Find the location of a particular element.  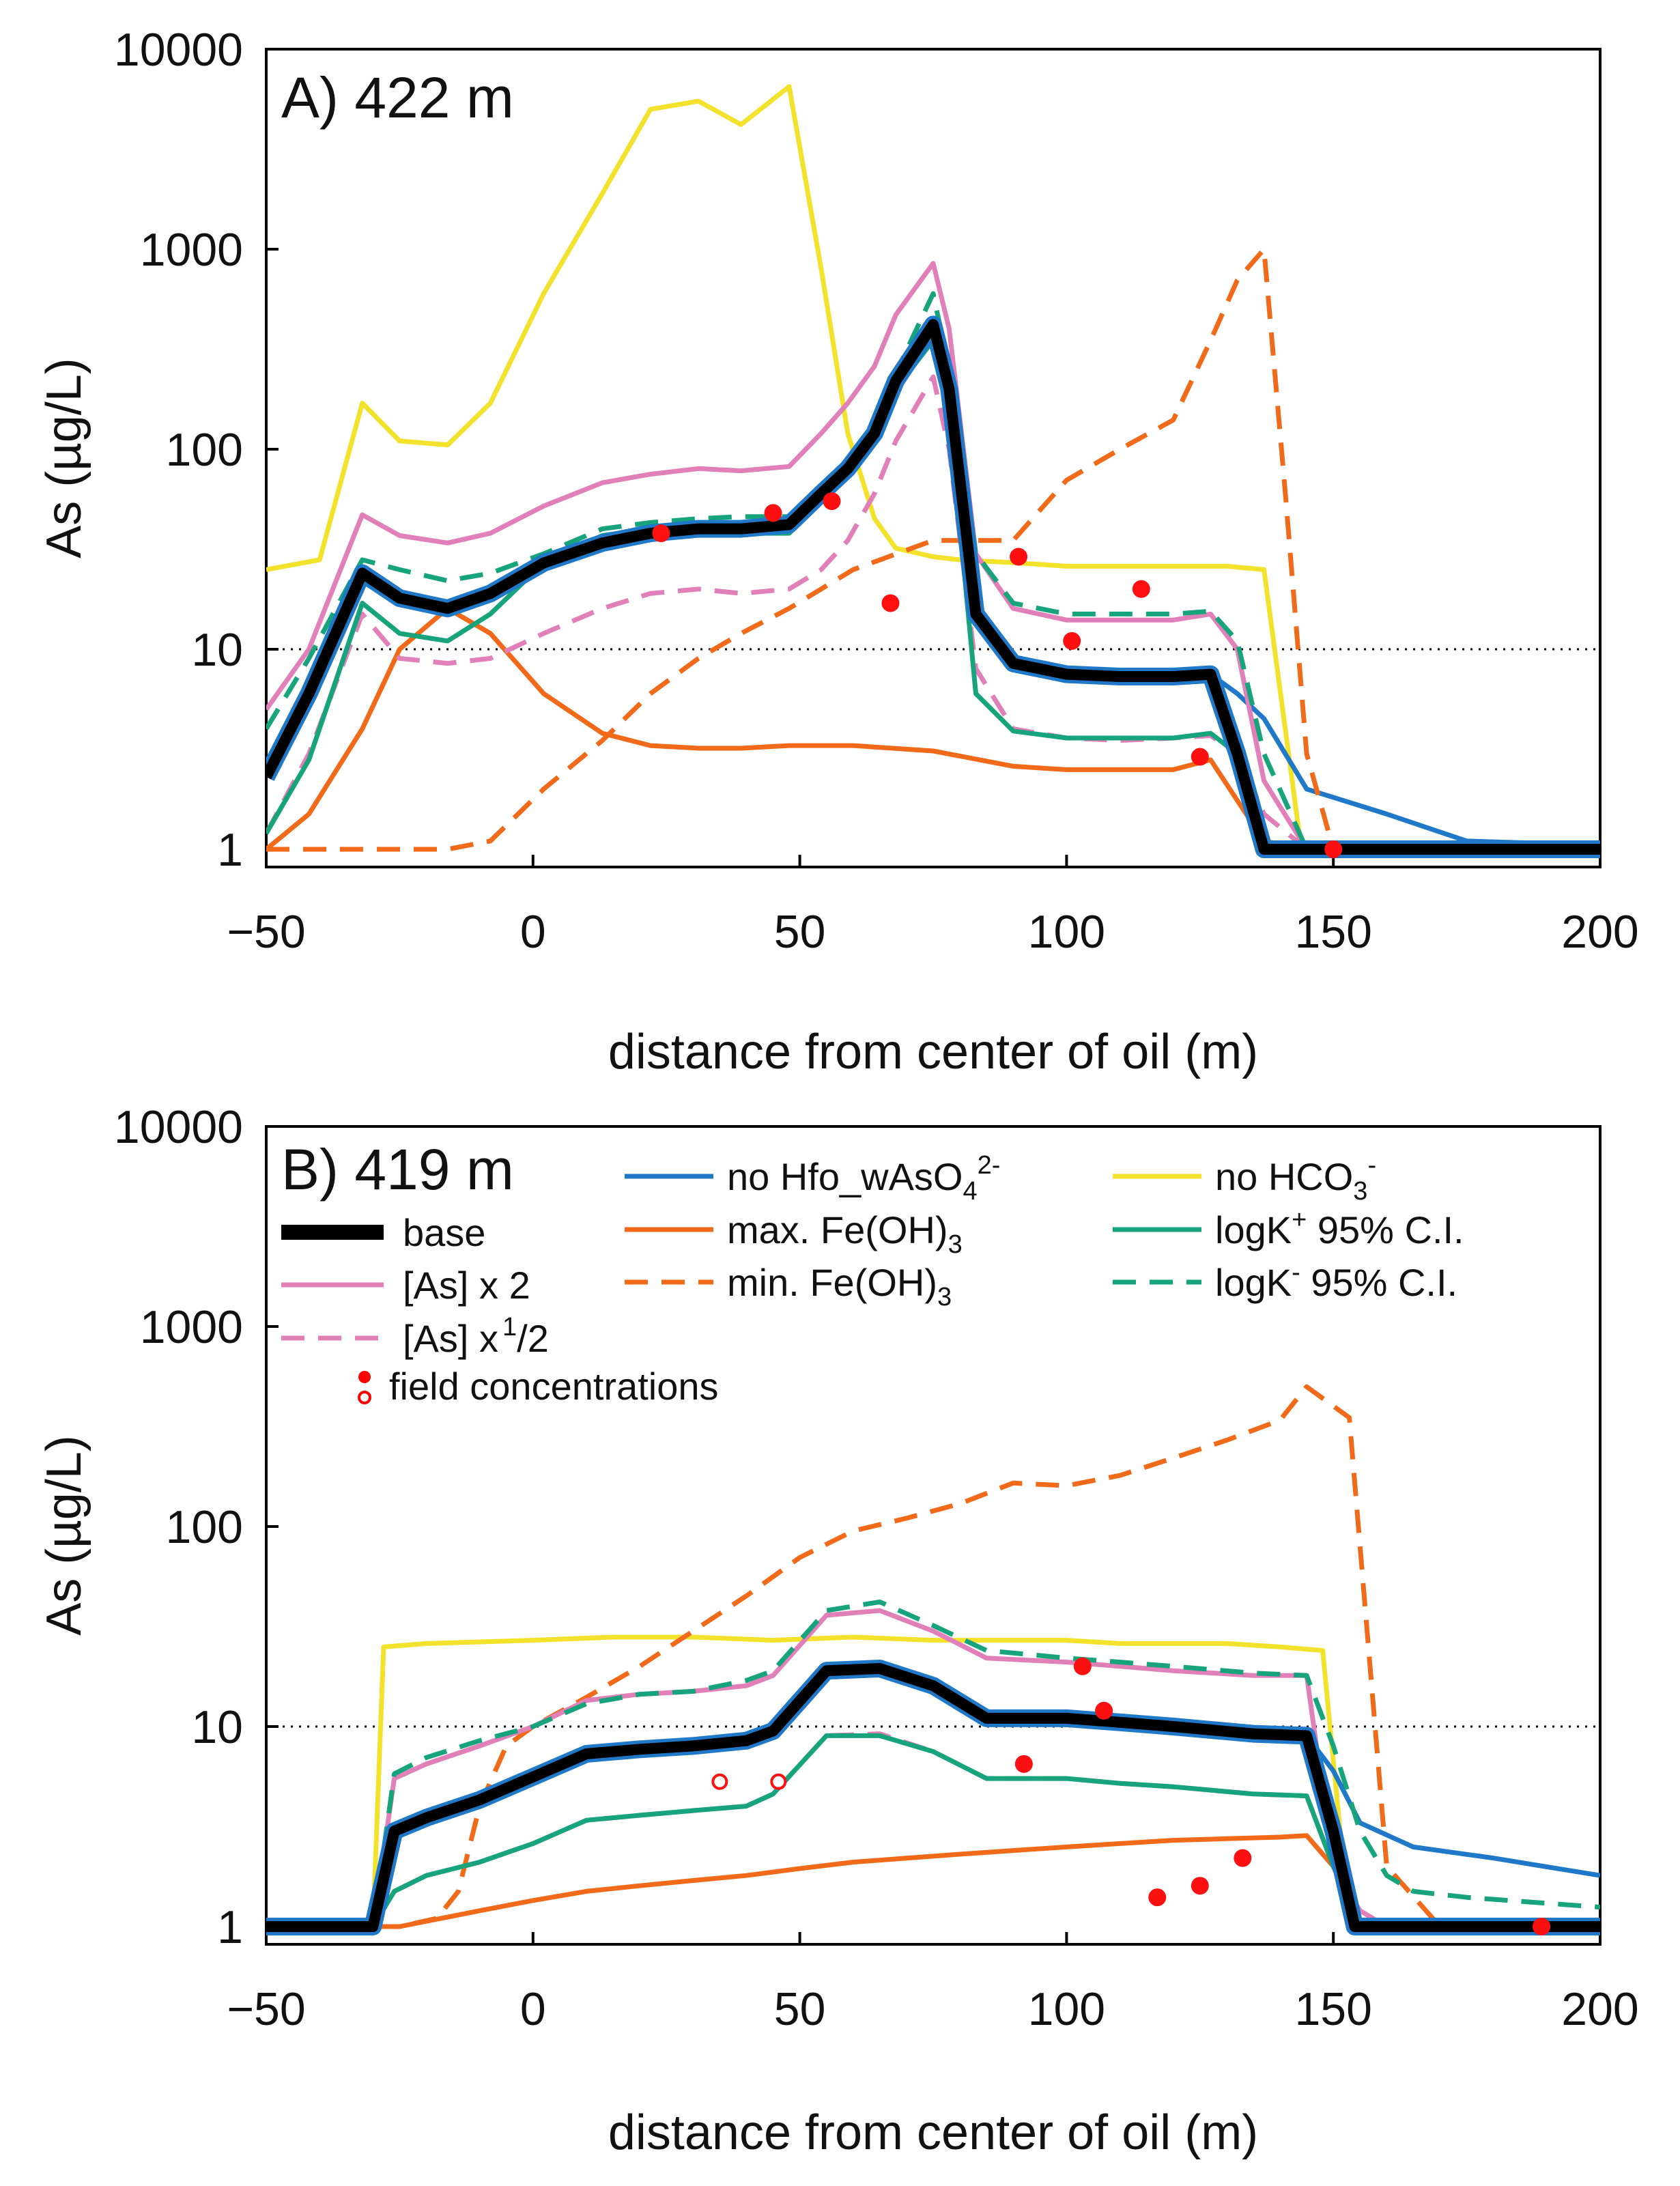

legend-label-base: base is located at coordinates (444, 1233).